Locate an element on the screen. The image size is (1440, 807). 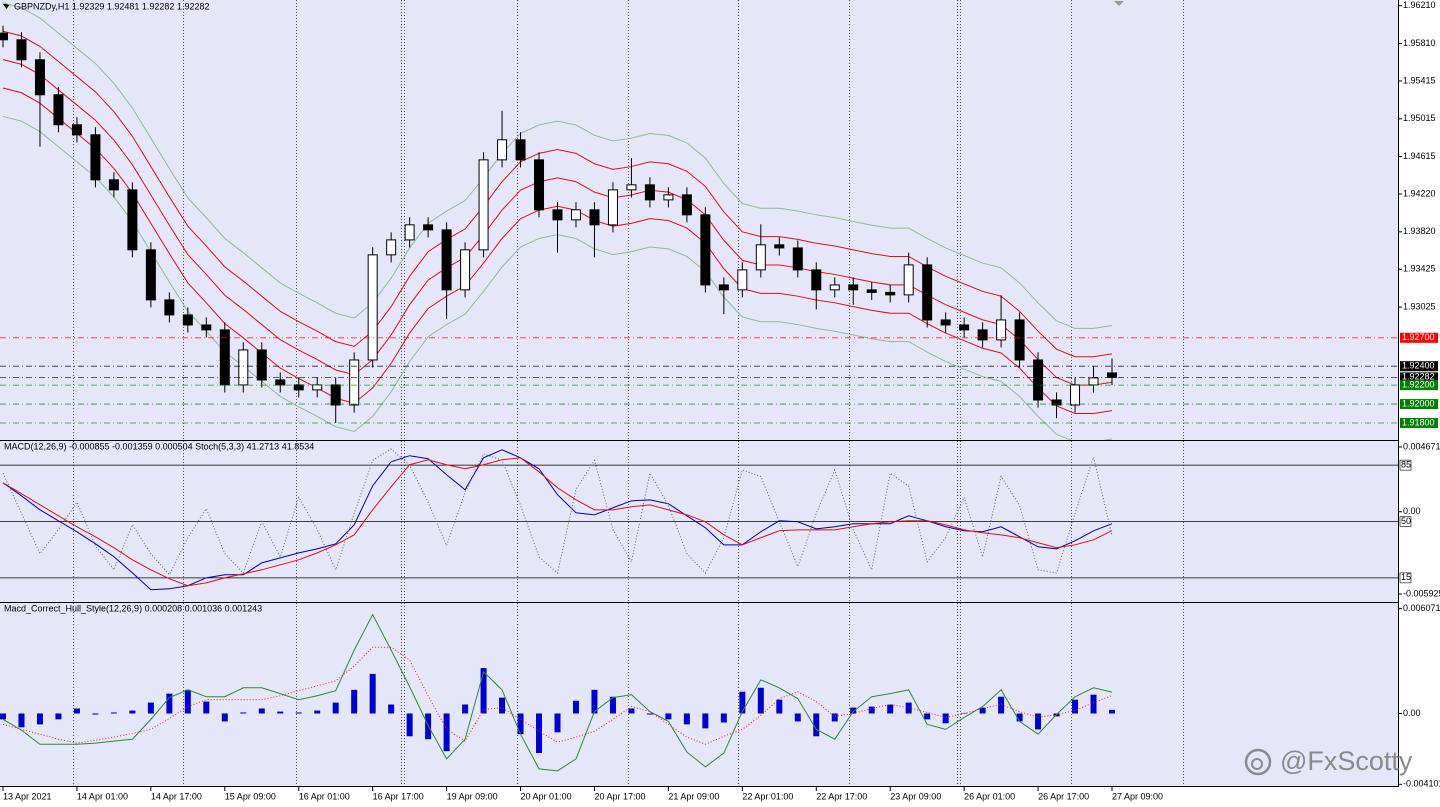
y-tick-label: 1.95810 is located at coordinates (1419, 43).